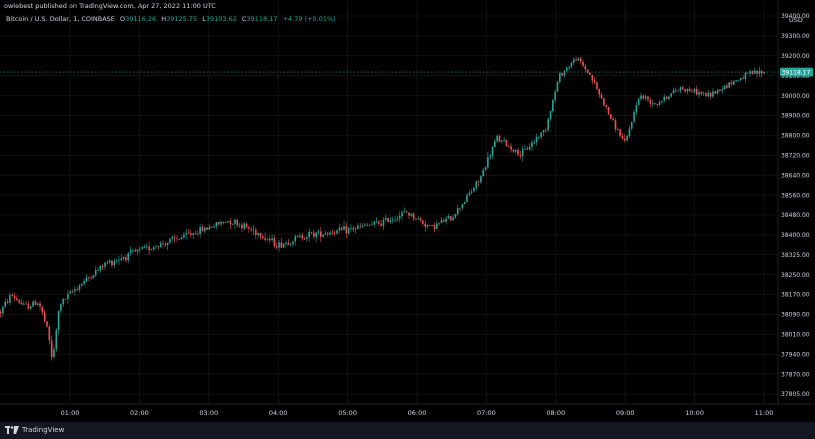 This screenshot has width=815, height=439. Describe the element at coordinates (796, 72) in the screenshot. I see `last-price-value: 39118.17` at that location.